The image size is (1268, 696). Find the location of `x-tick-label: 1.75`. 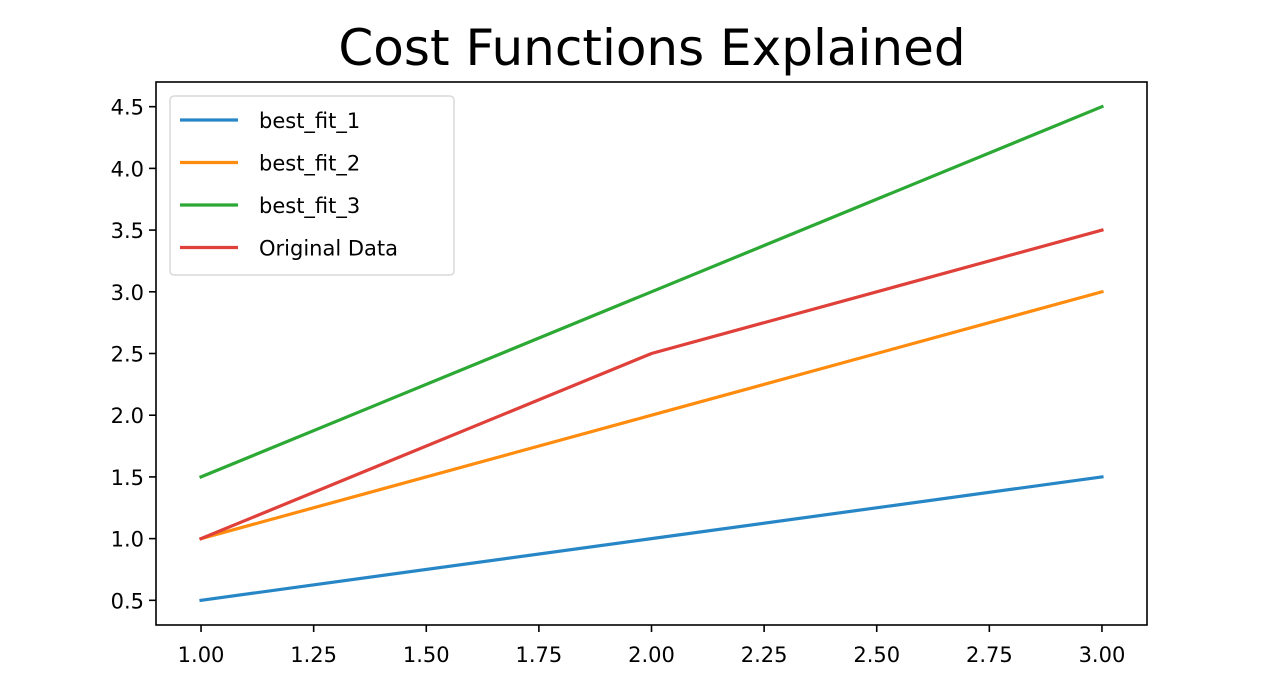

x-tick-label: 1.75 is located at coordinates (539, 655).